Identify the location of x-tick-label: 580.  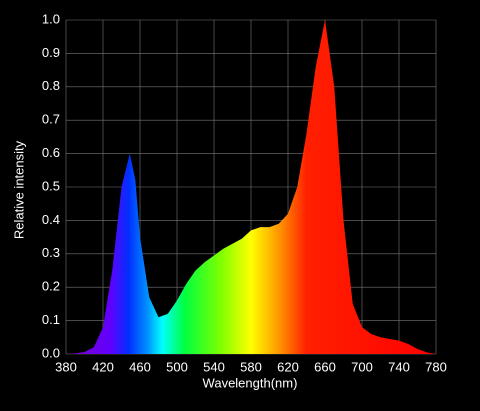
(251, 366).